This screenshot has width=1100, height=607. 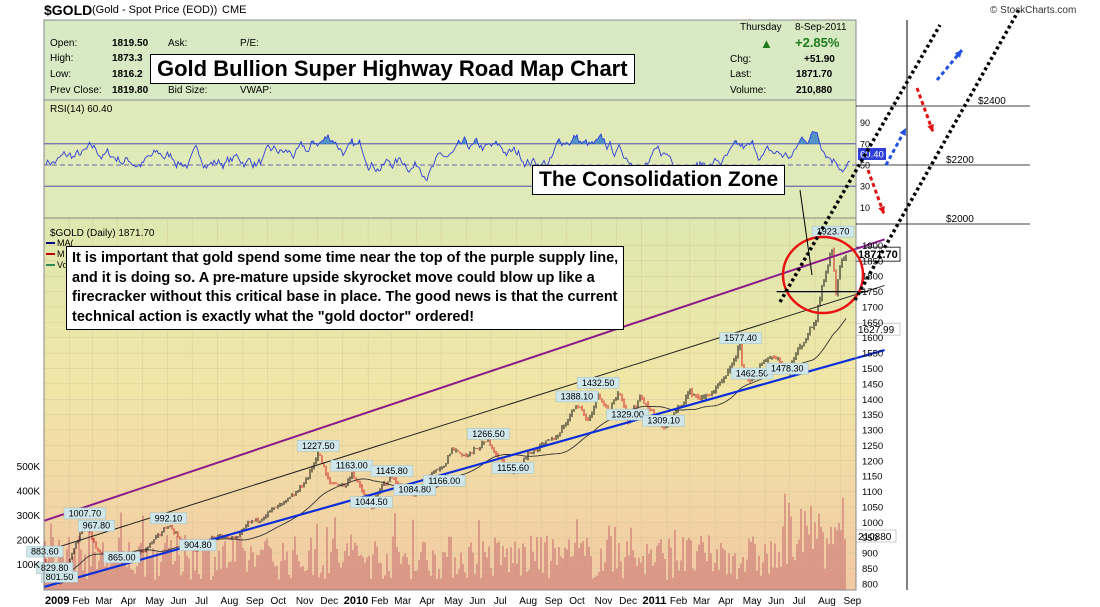 I want to click on rsi-tick-label: 90, so click(x=865, y=123).